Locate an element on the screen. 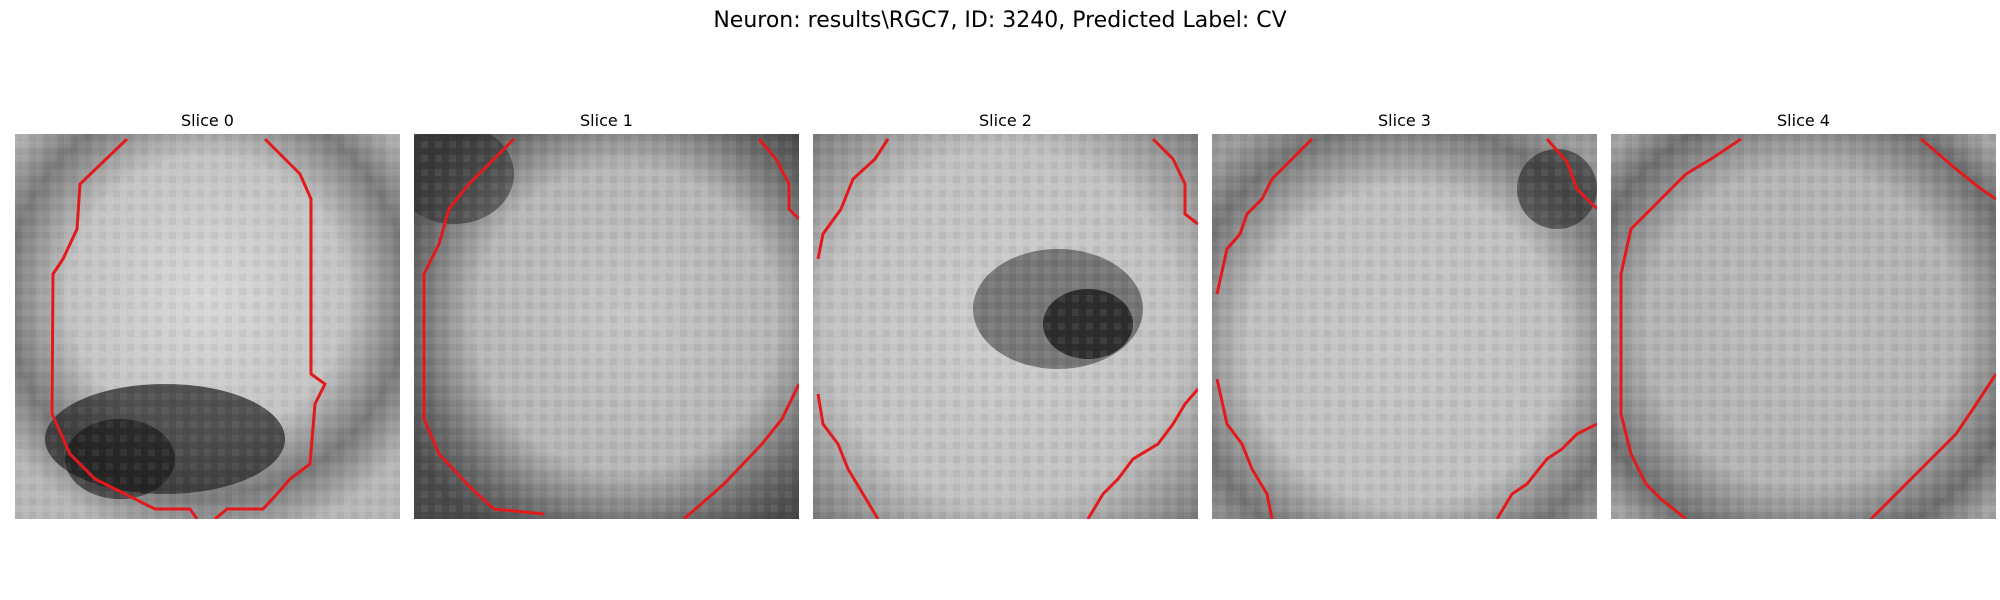 The height and width of the screenshot is (600, 2000). slice-title: Slice 2 is located at coordinates (1005, 120).